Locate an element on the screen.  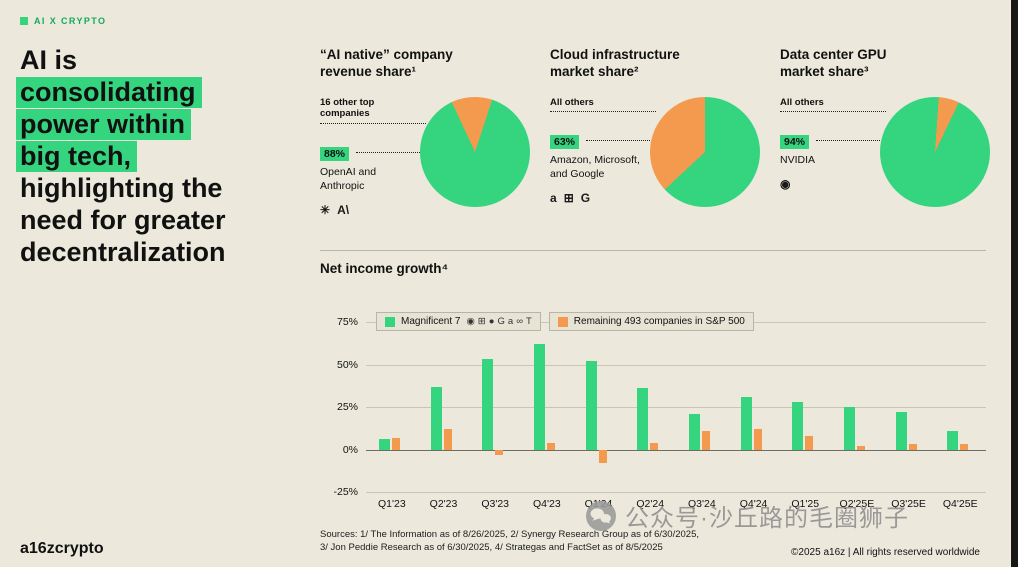
openai-icon: ✳ is located at coordinates (325, 209).